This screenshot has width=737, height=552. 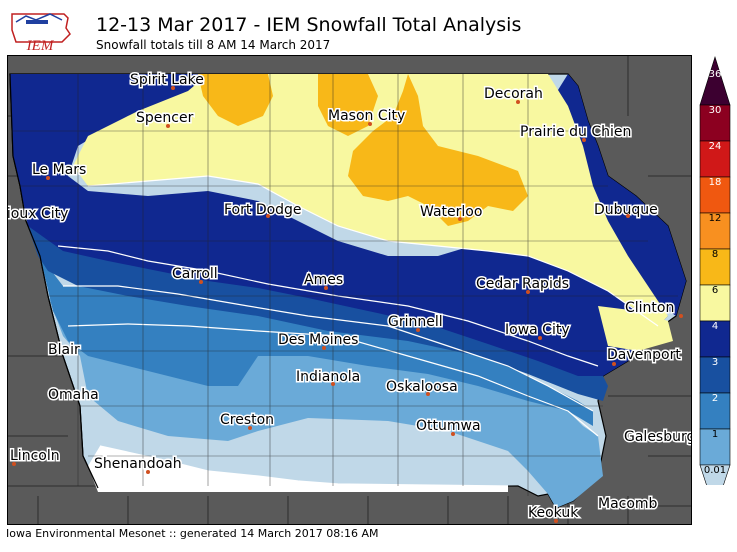 I want to click on legend-tick-label: 36, so click(x=715, y=74).